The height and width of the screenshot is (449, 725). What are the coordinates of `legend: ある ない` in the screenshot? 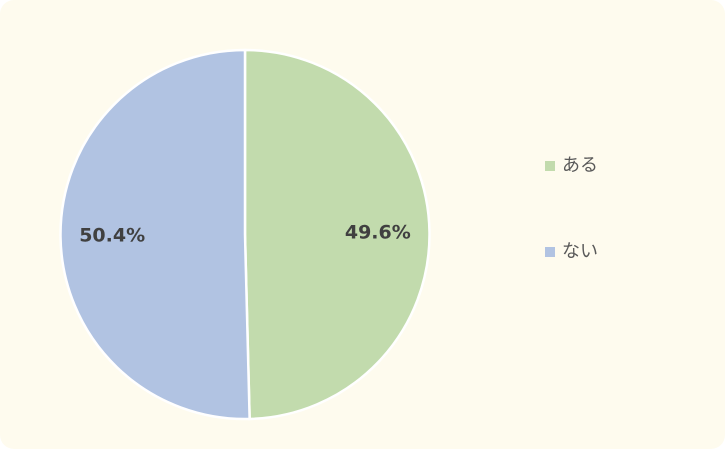 It's located at (571, 236).